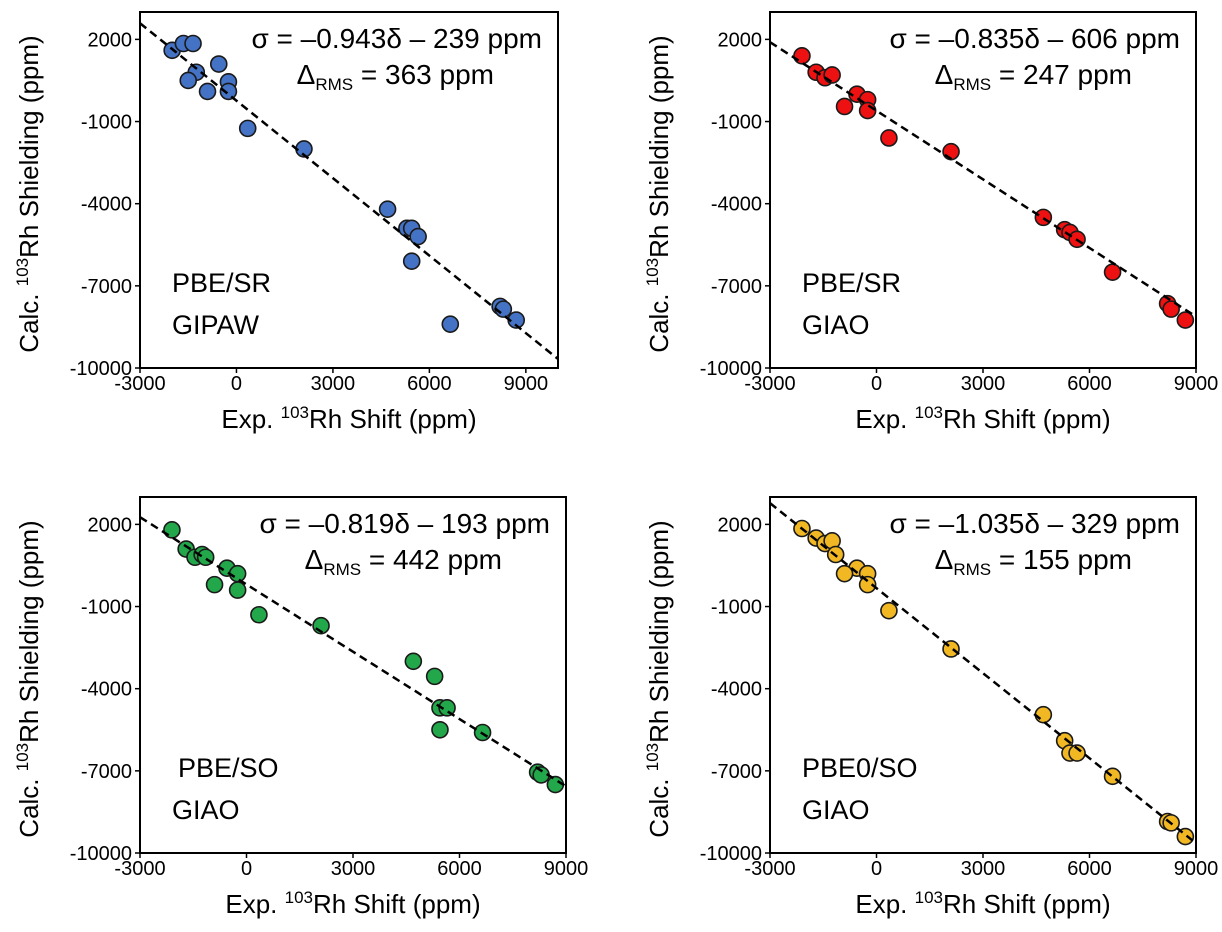 Image resolution: width=1222 pixels, height=932 pixels. Describe the element at coordinates (860, 768) in the screenshot. I see `method-label: PBE0/SO` at that location.